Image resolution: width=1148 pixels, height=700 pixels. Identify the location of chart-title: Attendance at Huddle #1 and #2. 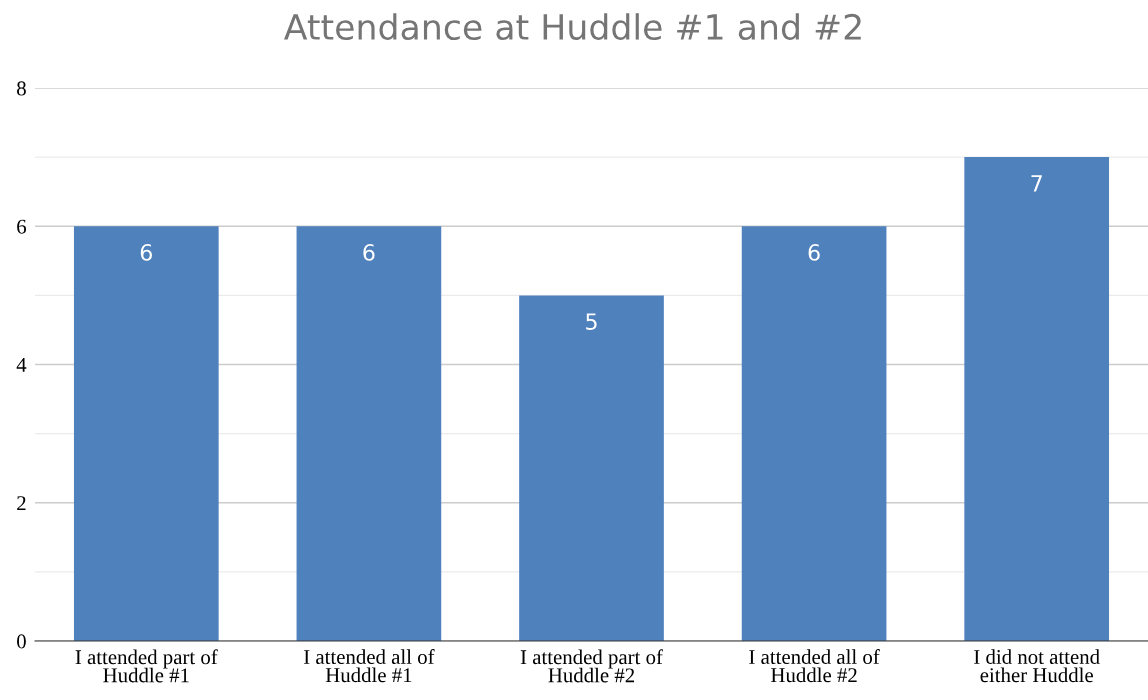
(572, 27).